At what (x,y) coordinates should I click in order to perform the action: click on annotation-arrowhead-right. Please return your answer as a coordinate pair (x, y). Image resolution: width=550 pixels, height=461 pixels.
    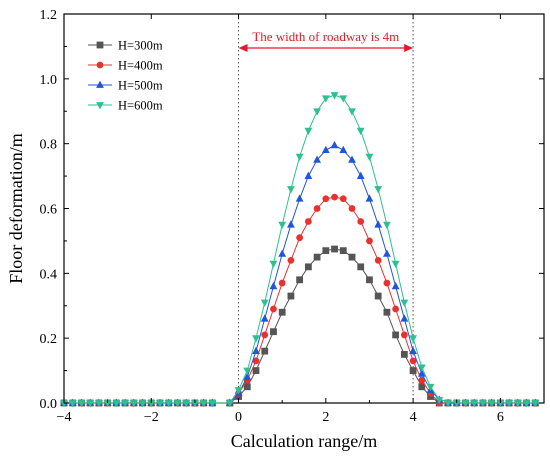
    Looking at the image, I should click on (409, 48).